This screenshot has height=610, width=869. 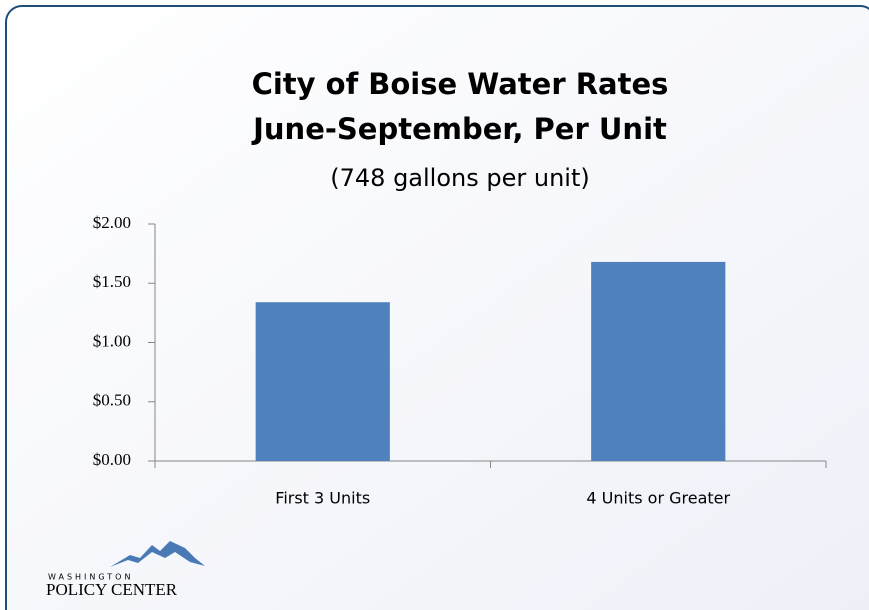 I want to click on logo-top: WASHINGTON, so click(x=90, y=577).